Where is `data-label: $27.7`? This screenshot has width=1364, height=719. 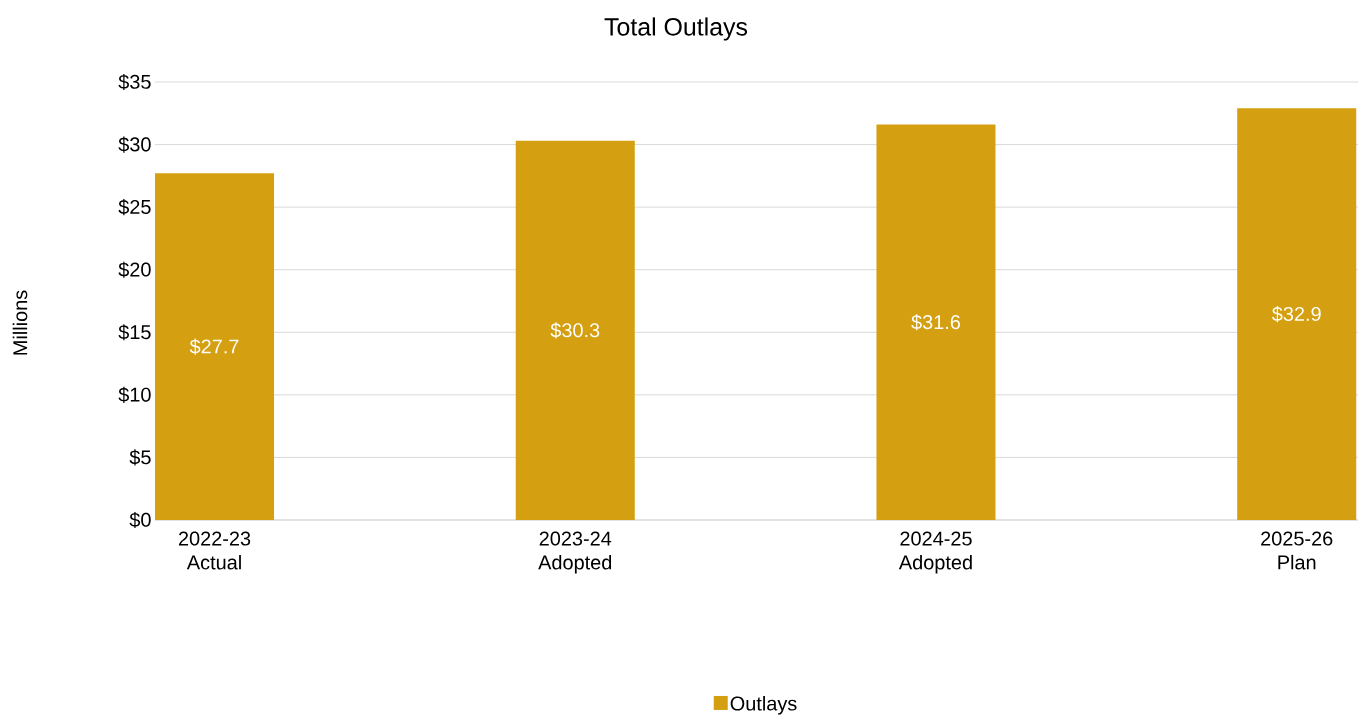 data-label: $27.7 is located at coordinates (214, 346).